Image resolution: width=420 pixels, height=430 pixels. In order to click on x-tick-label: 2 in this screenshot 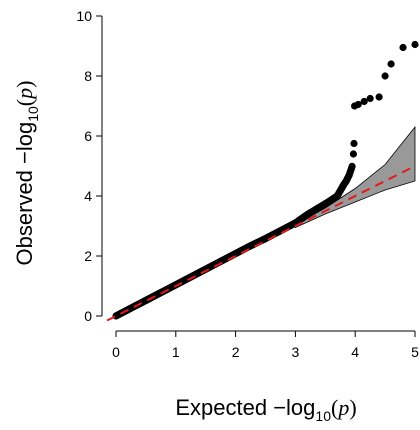, I will do `click(236, 352)`.